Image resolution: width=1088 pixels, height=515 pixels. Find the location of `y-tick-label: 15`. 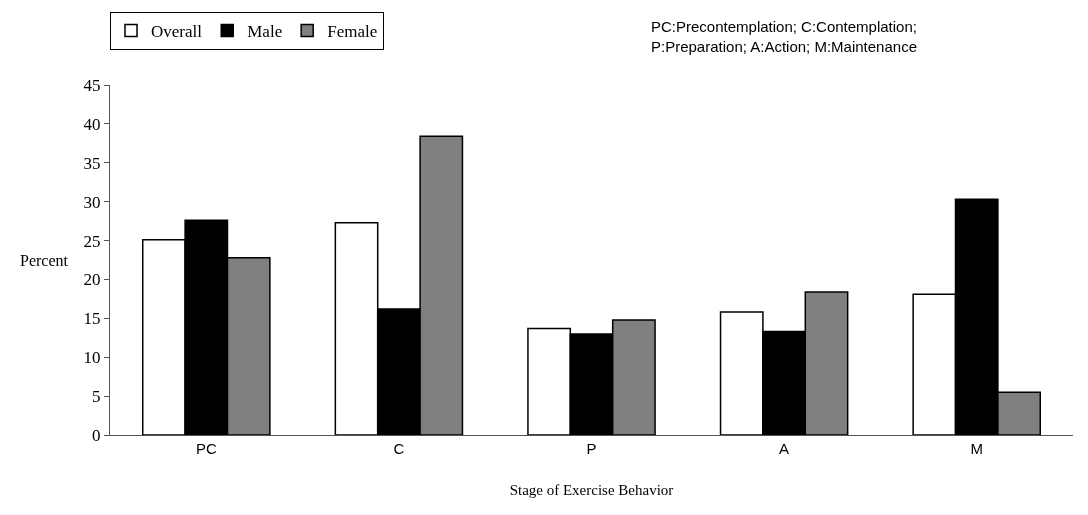

y-tick-label: 15 is located at coordinates (92, 319).